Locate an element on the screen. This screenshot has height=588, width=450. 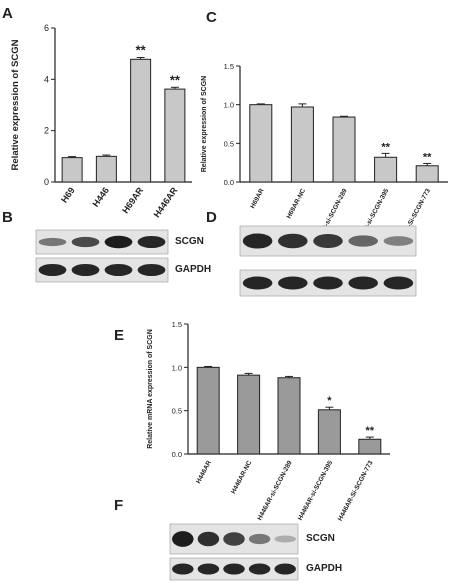
panel-label-b: B is located at coordinates (7, 217).